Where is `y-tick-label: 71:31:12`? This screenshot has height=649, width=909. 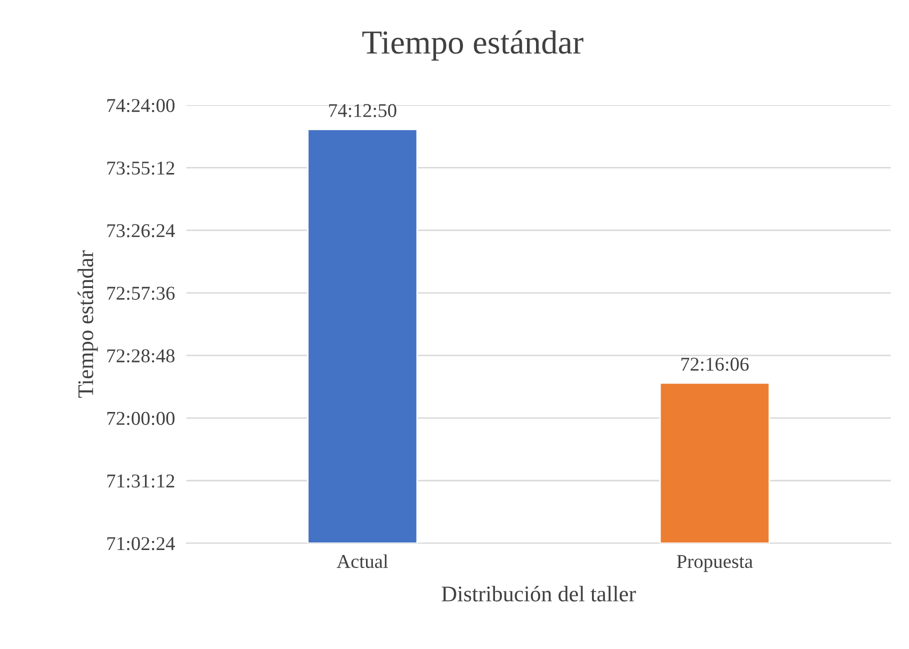
y-tick-label: 71:31:12 is located at coordinates (140, 481).